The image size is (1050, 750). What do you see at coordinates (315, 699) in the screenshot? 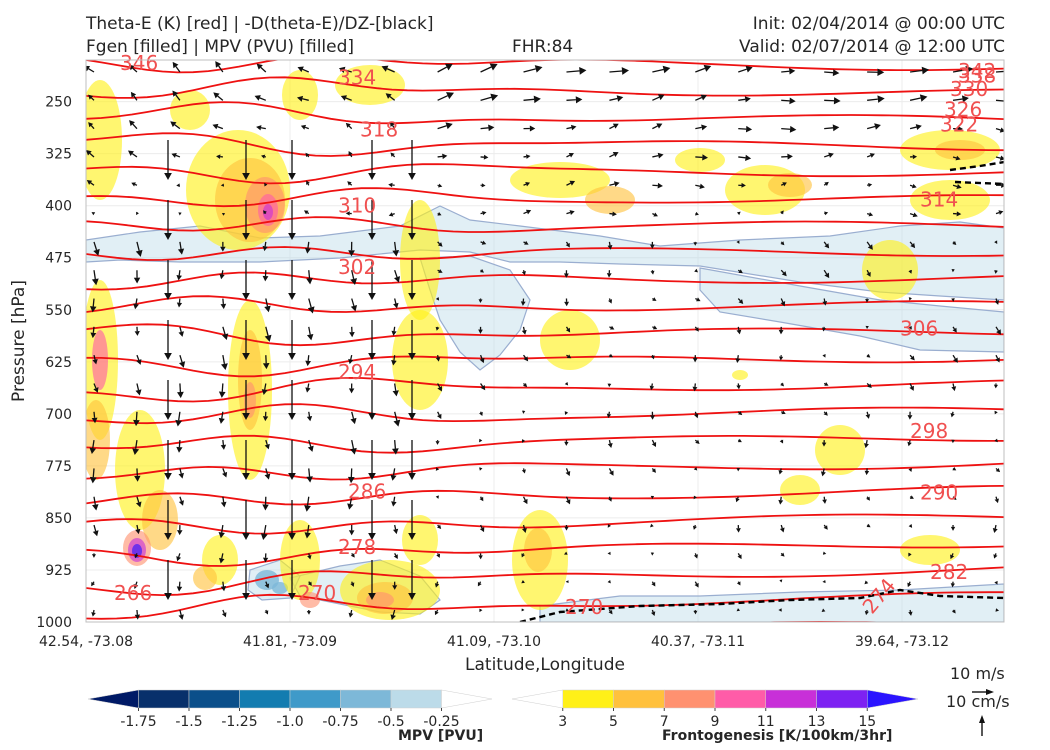
I see `mpv-colorbar-segment` at bounding box center [315, 699].